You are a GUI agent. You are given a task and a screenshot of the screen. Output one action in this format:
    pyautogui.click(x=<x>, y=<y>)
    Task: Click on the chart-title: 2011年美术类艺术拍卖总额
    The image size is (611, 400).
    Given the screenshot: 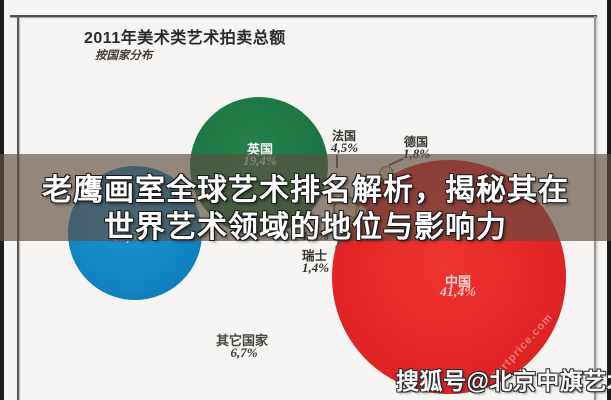 What is the action you would take?
    pyautogui.click(x=185, y=38)
    